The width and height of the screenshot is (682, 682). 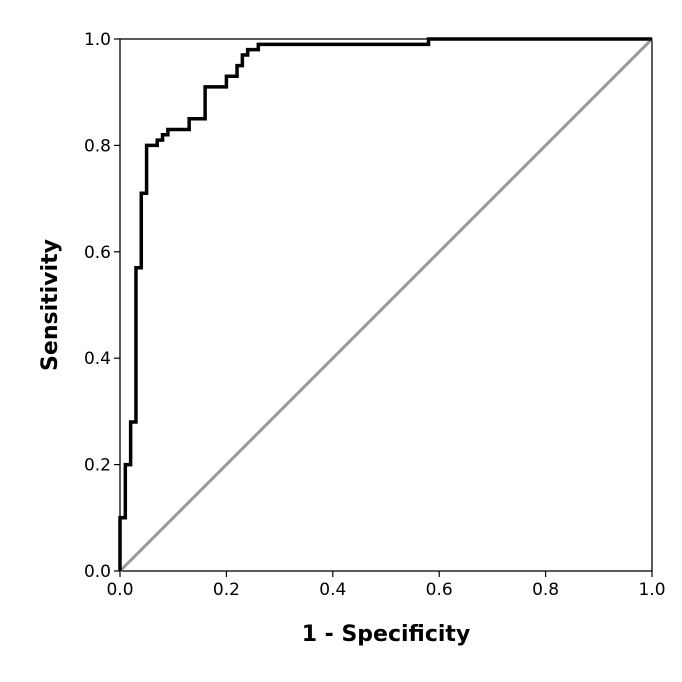 I want to click on x-tick-label: 0.8, so click(x=545, y=590).